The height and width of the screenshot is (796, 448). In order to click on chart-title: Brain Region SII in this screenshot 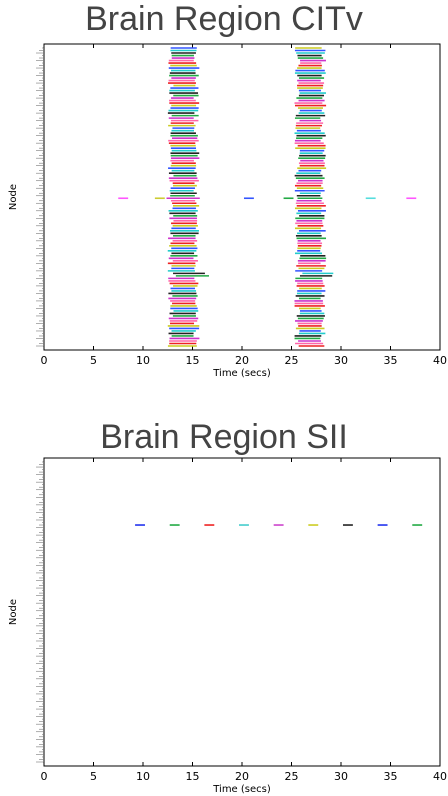, I will do `click(224, 437)`.